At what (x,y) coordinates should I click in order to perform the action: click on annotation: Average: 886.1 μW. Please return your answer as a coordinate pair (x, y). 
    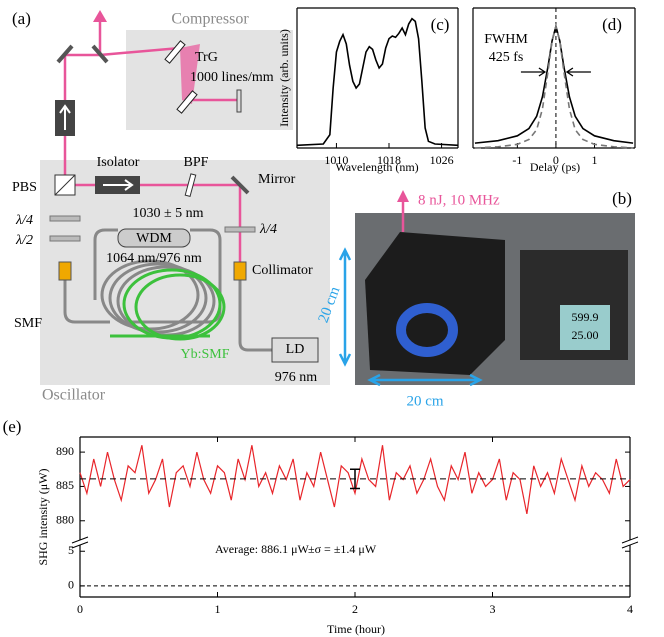
    Looking at the image, I should click on (262, 549).